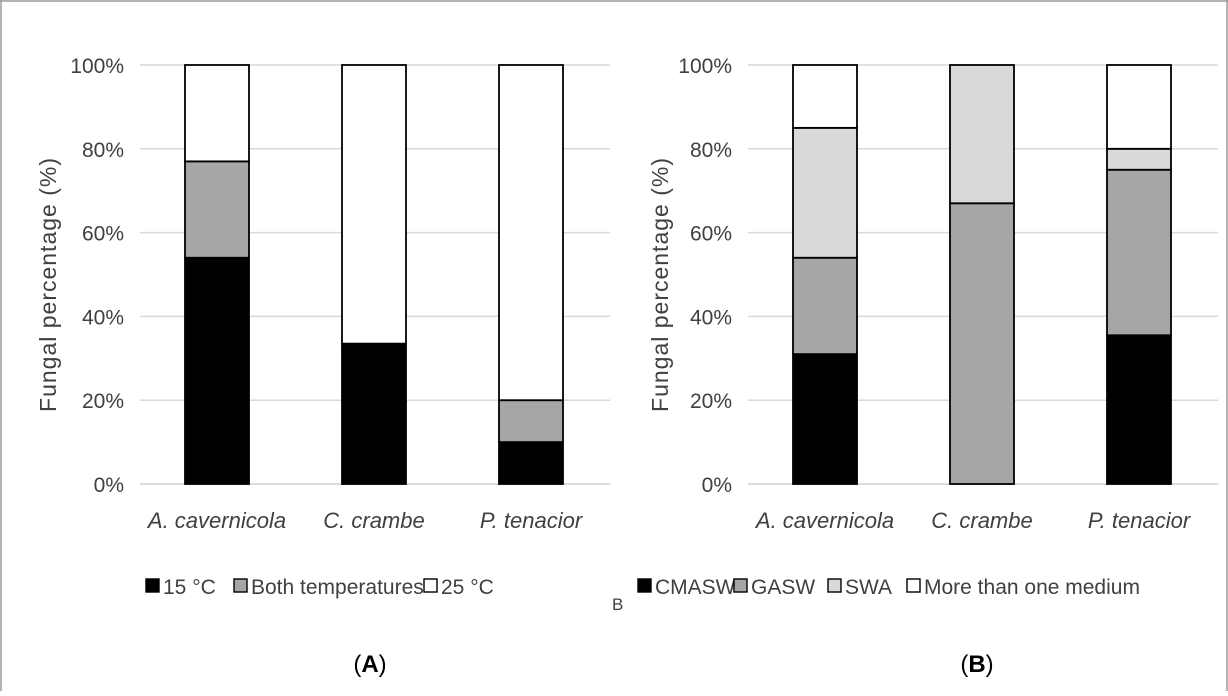 The width and height of the screenshot is (1228, 696). Describe the element at coordinates (467, 587) in the screenshot. I see `legend-label: 25 °C` at that location.